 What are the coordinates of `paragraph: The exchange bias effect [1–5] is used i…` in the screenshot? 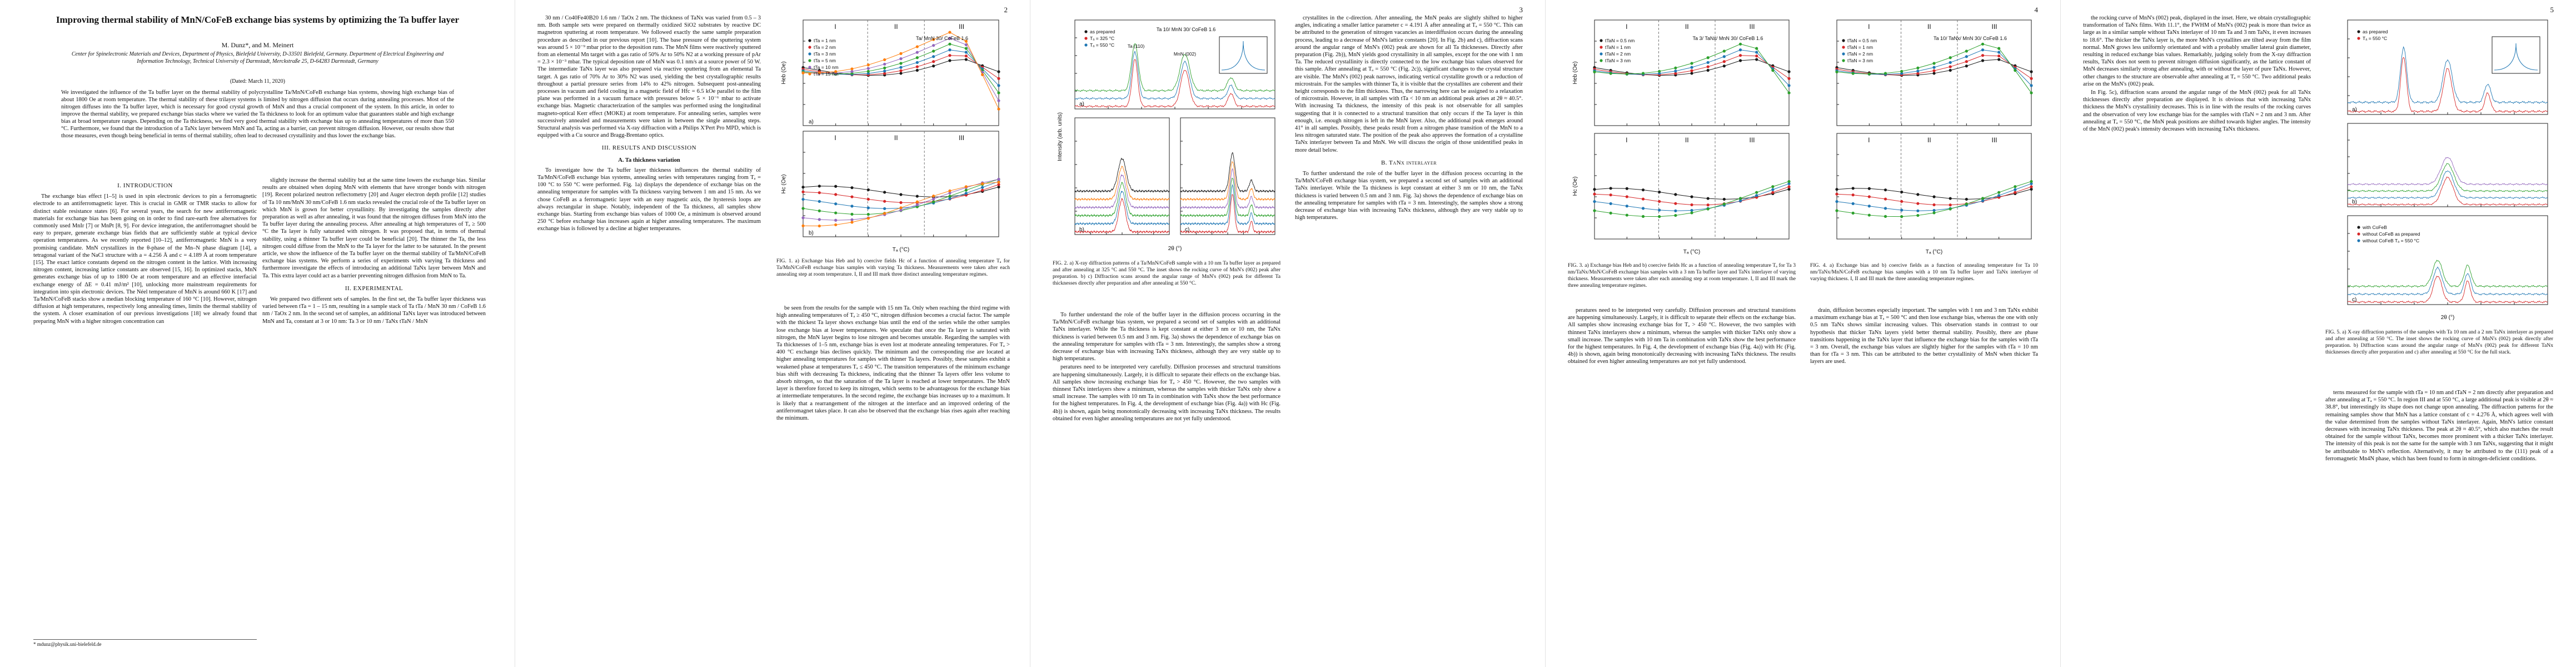 It's located at (145, 259).